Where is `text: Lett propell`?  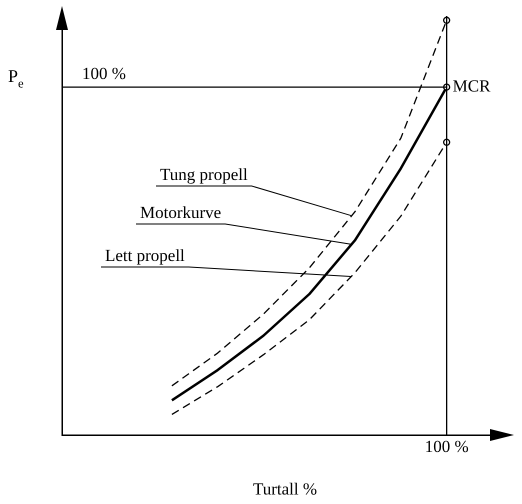 text: Lett propell is located at coordinates (145, 255).